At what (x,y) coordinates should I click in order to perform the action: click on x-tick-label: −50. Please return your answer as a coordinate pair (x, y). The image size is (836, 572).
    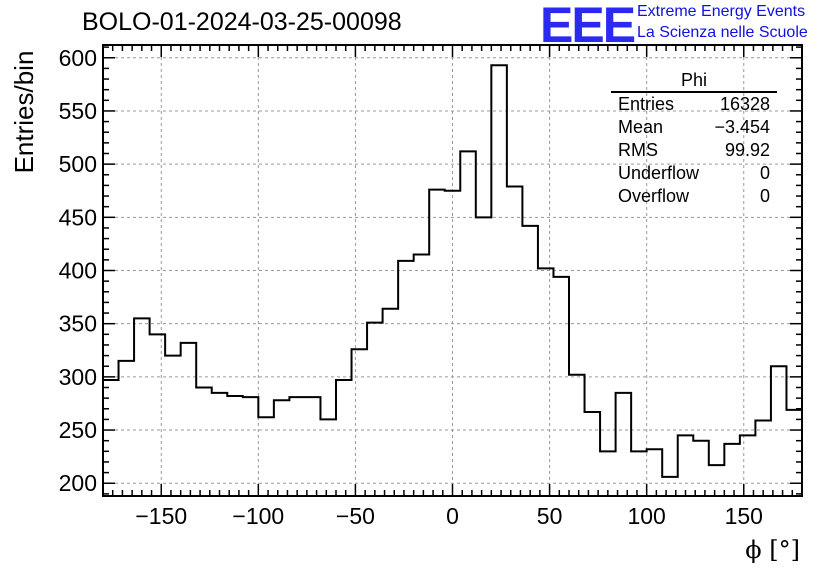
    Looking at the image, I should click on (355, 516).